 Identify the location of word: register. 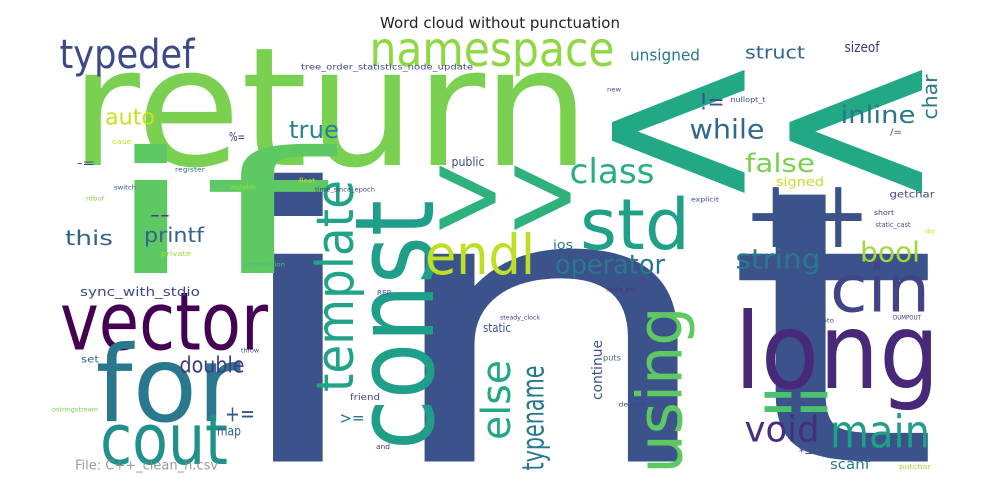
(190, 170).